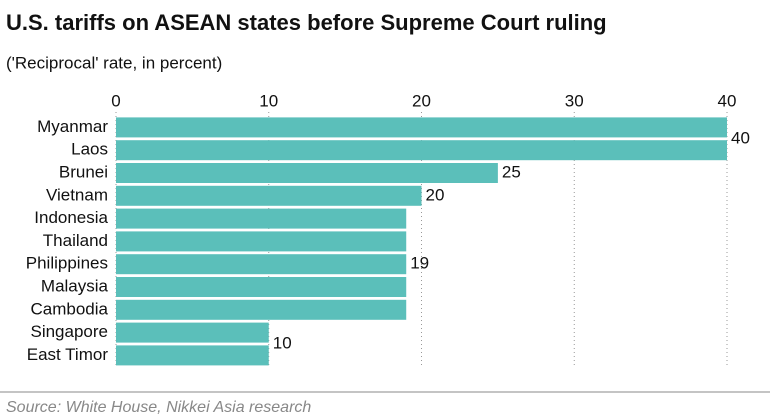 This screenshot has height=420, width=770. What do you see at coordinates (740, 137) in the screenshot?
I see `data-label: 40` at bounding box center [740, 137].